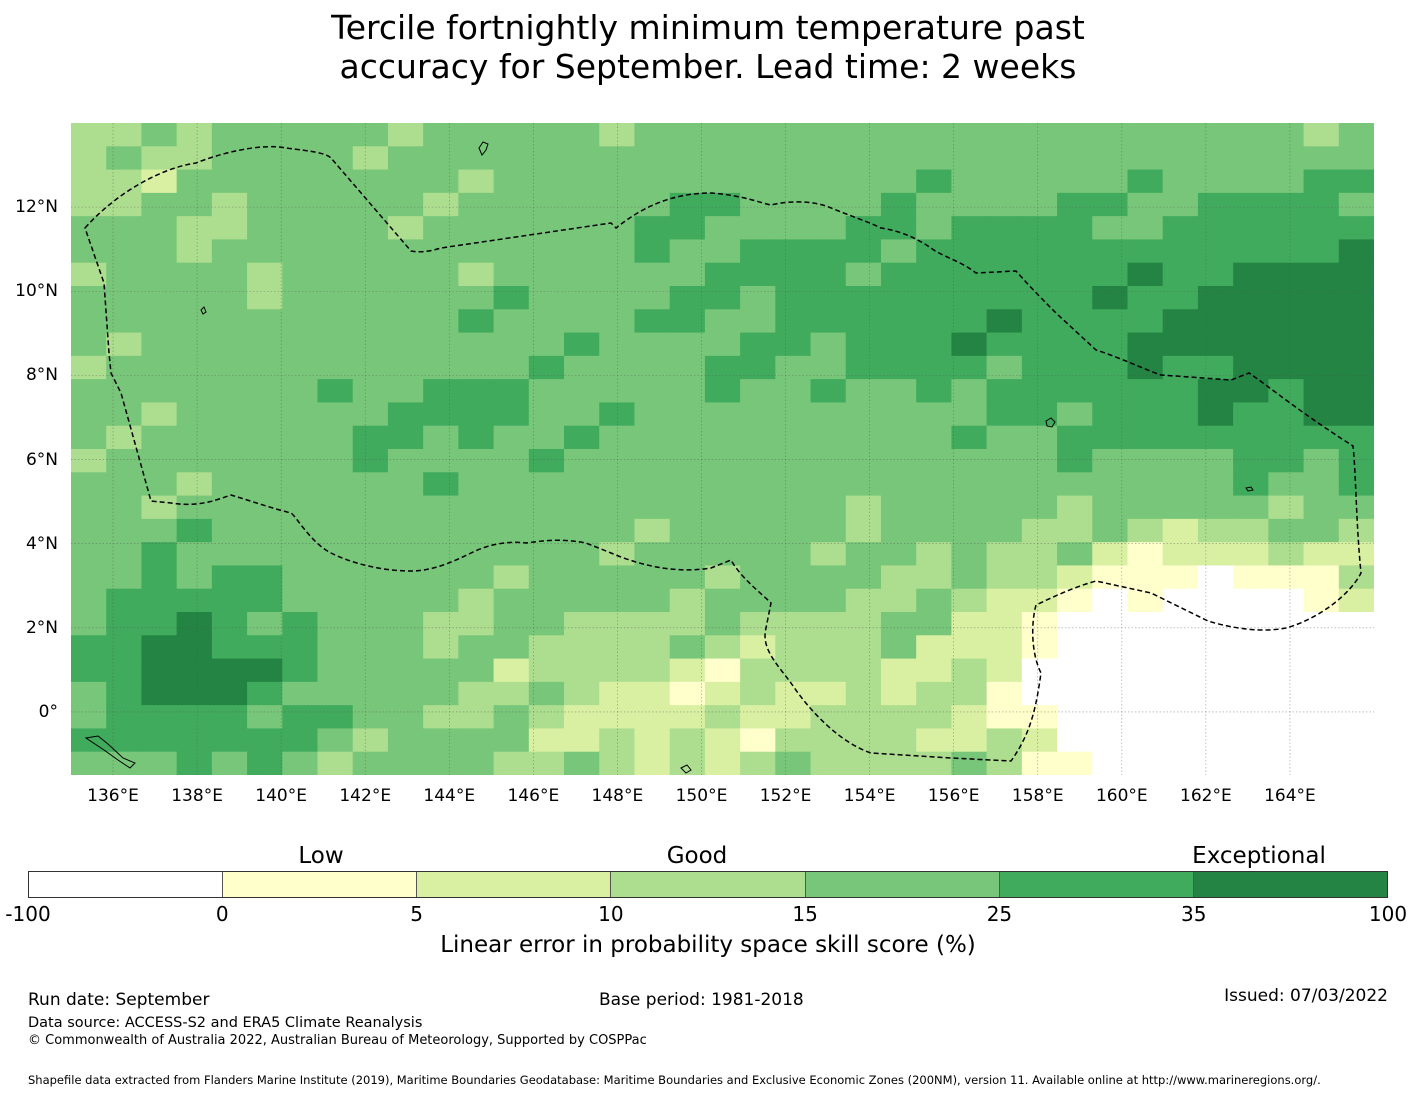  What do you see at coordinates (41, 627) in the screenshot?
I see `y-tick-label: 2°N` at bounding box center [41, 627].